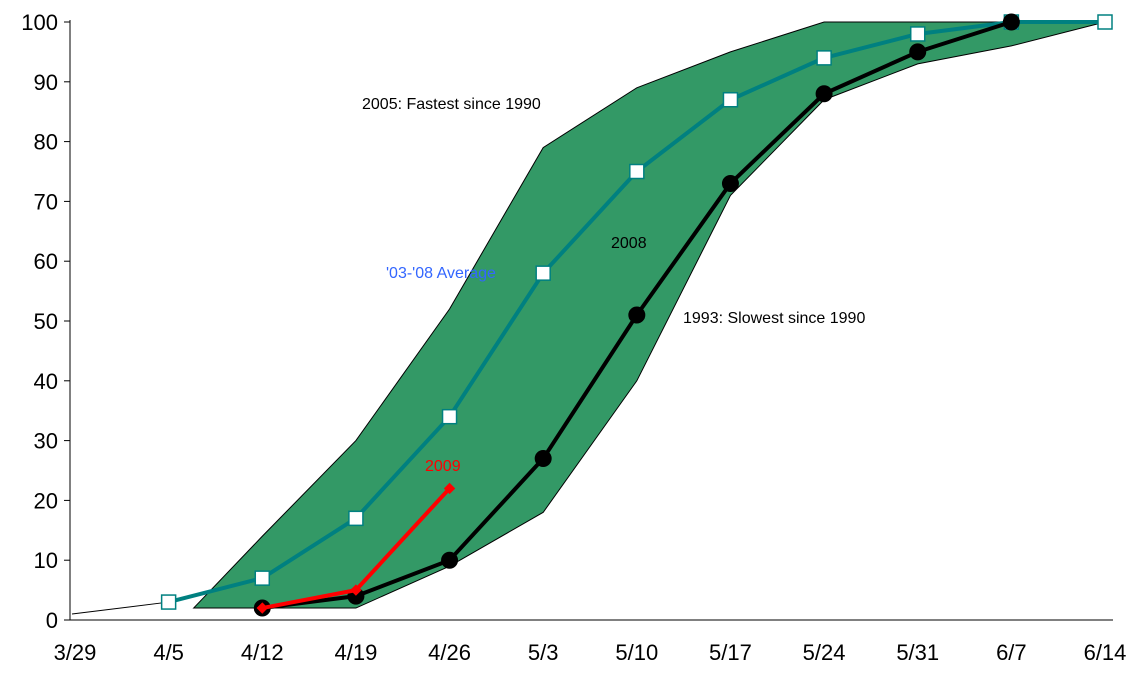 The image size is (1134, 673). I want to click on y-tick-label: 10, so click(46, 560).